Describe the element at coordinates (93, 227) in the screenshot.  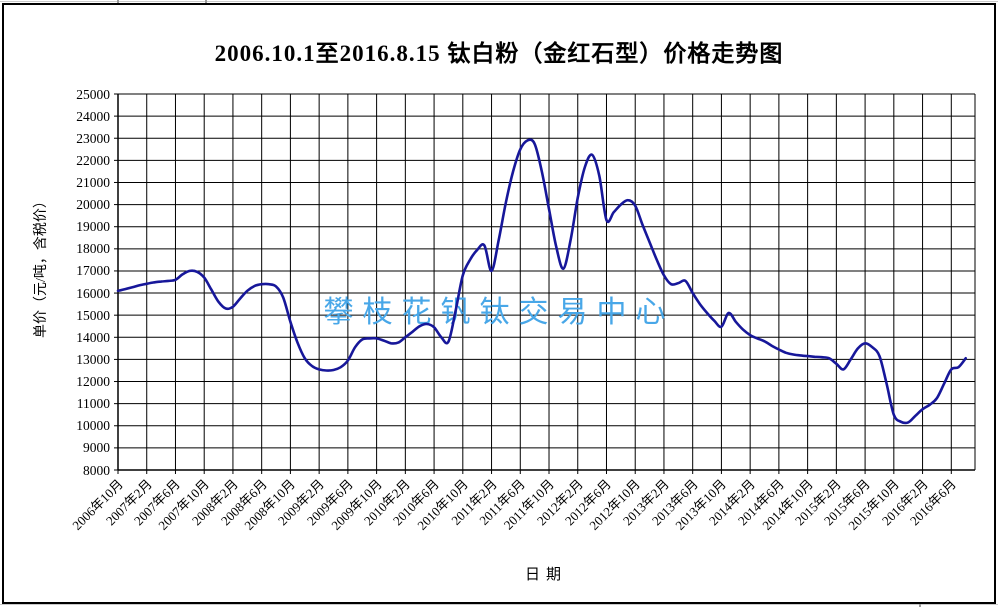
I see `y-tick-label: 19000` at that location.